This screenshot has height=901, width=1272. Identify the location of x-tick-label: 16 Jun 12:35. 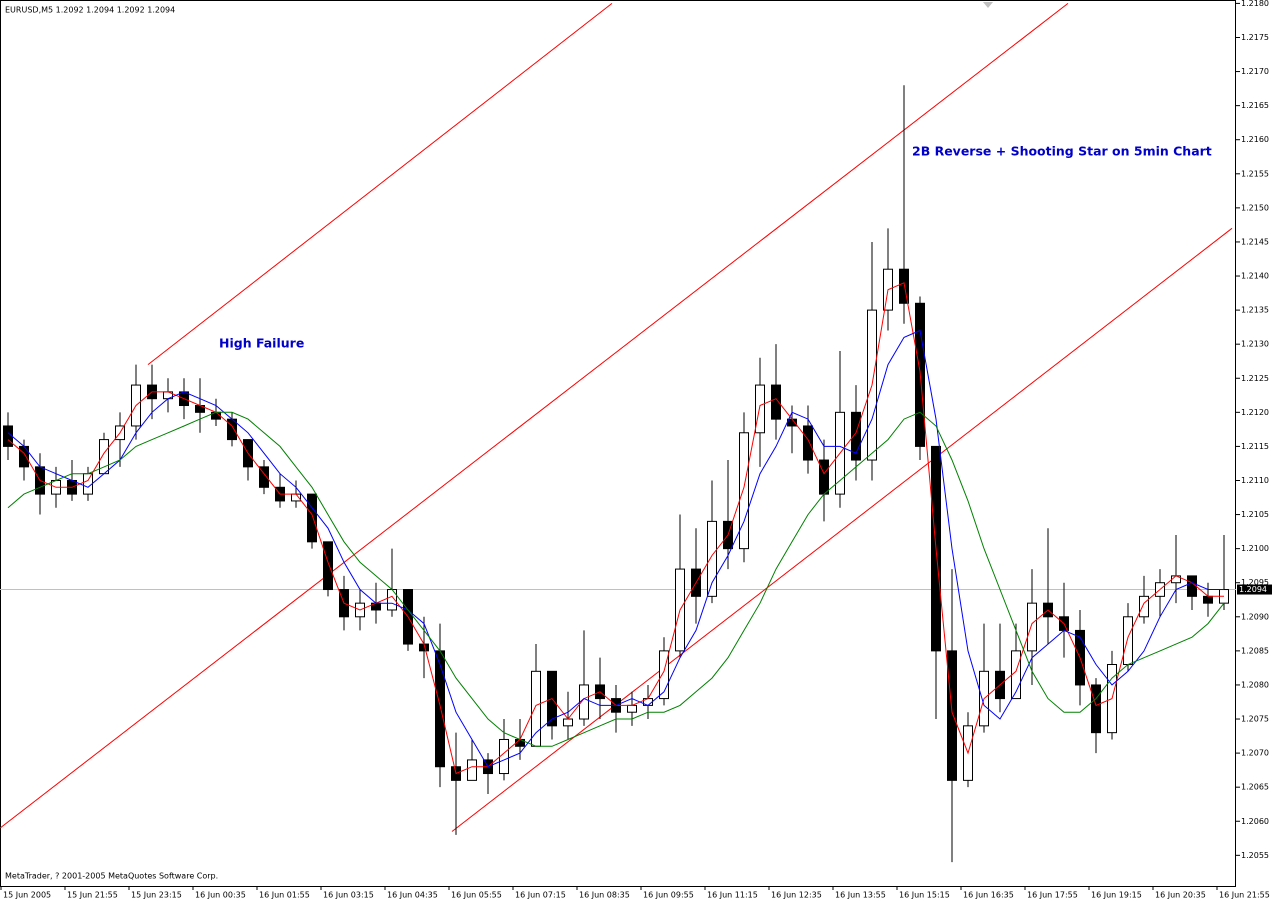
(796, 895).